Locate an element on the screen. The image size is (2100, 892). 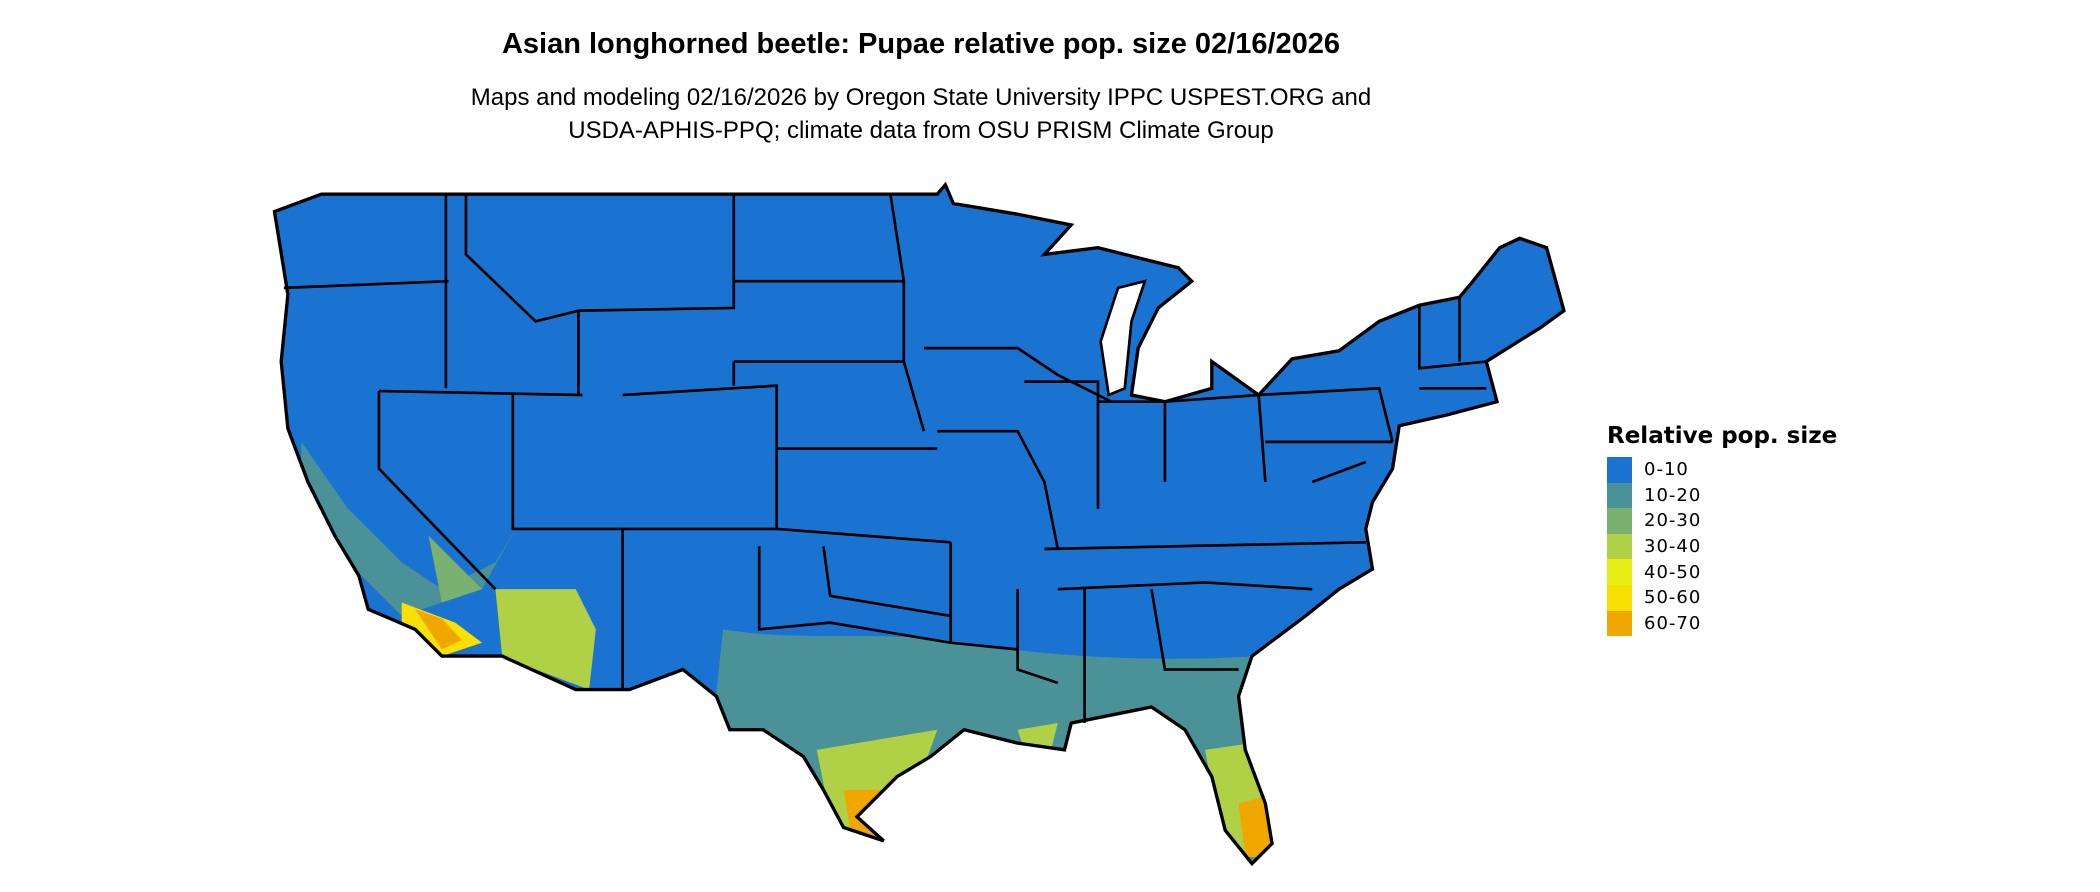
legend-label: 50-60 is located at coordinates (1673, 598).